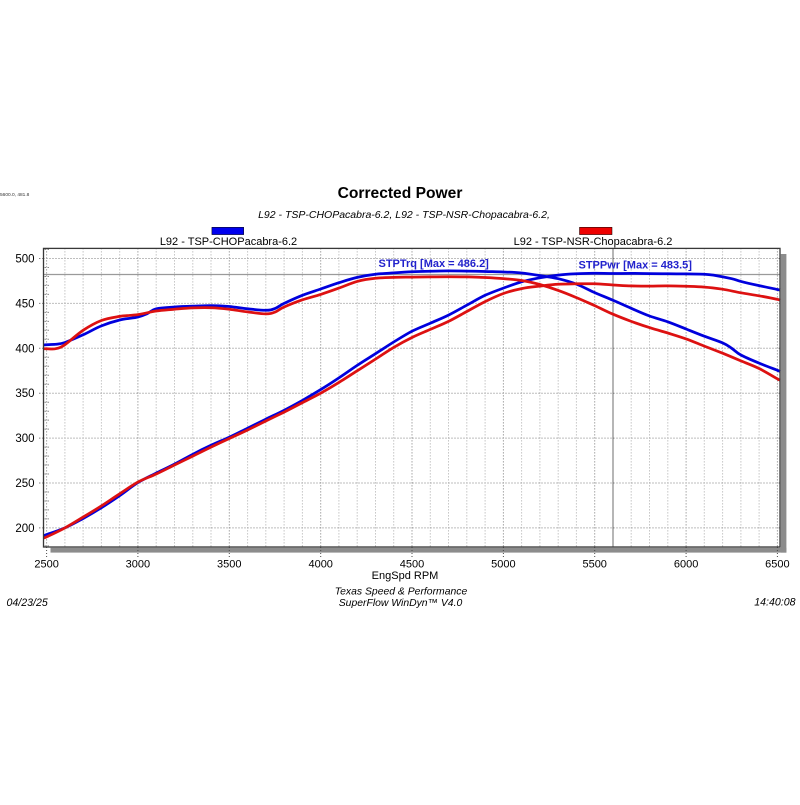 This screenshot has height=805, width=800. What do you see at coordinates (412, 565) in the screenshot?
I see `svg-text: 4500` at bounding box center [412, 565].